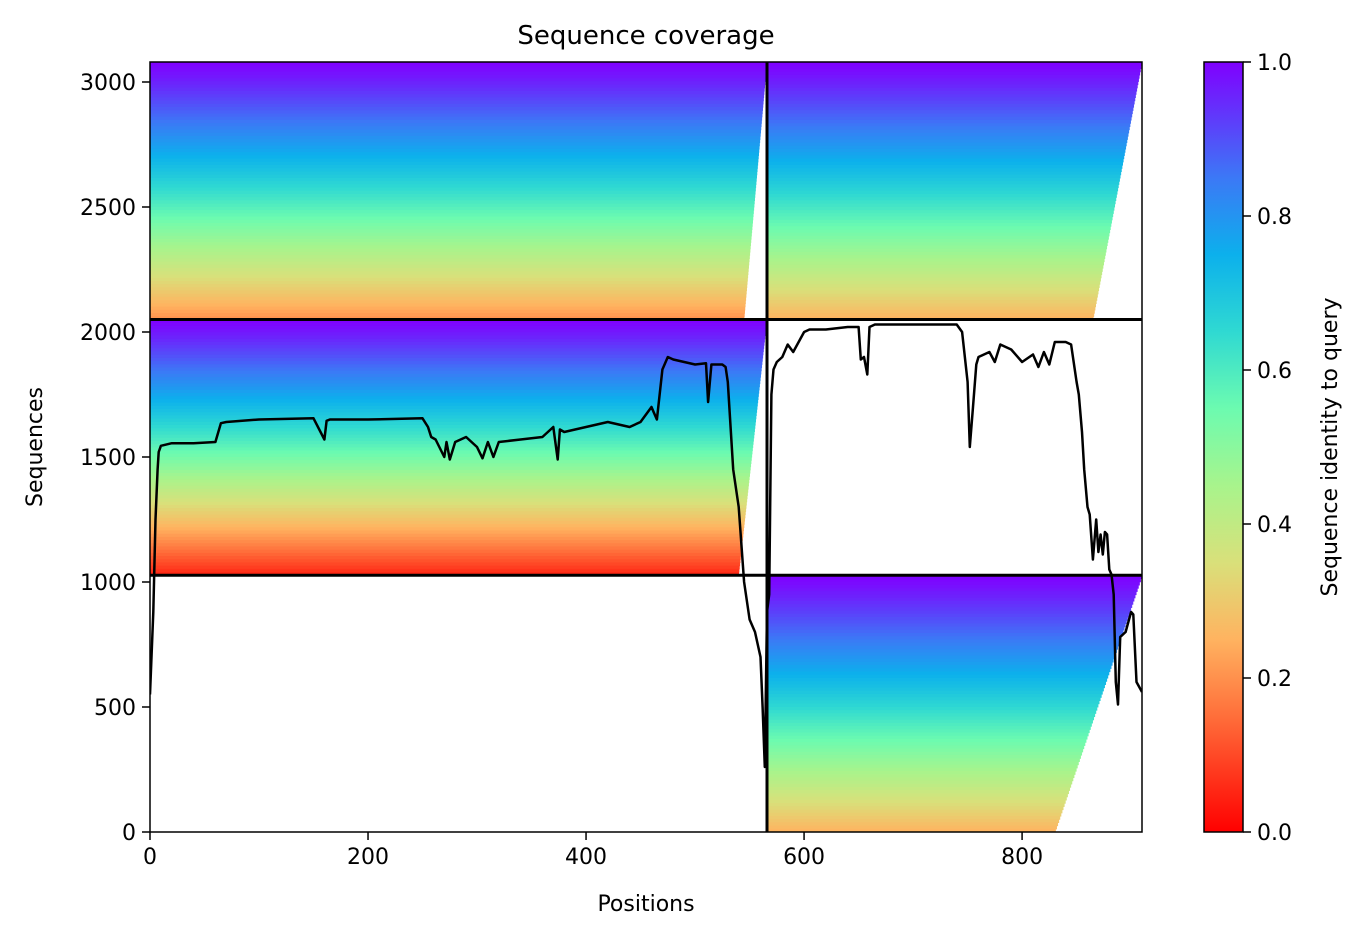 This screenshot has height=939, width=1364. Describe the element at coordinates (1274, 63) in the screenshot. I see `colorbar-tick-label: 1.0` at that location.